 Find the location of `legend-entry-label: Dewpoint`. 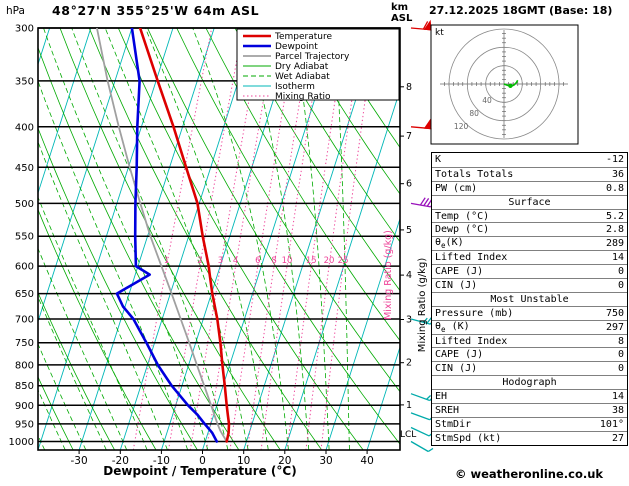

legend-entry-label: Dewpoint is located at coordinates (296, 47).